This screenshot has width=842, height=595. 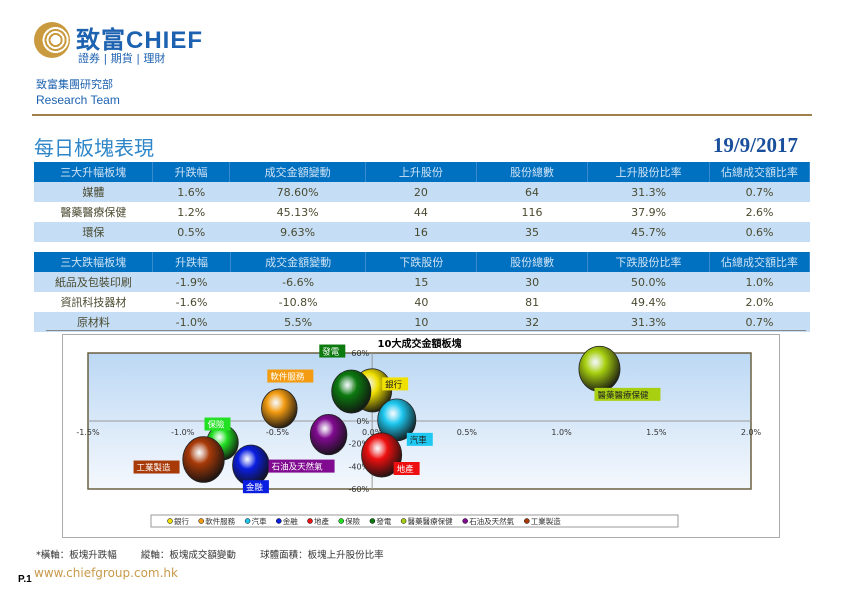 I want to click on dept-en: Research Team, so click(x=78, y=100).